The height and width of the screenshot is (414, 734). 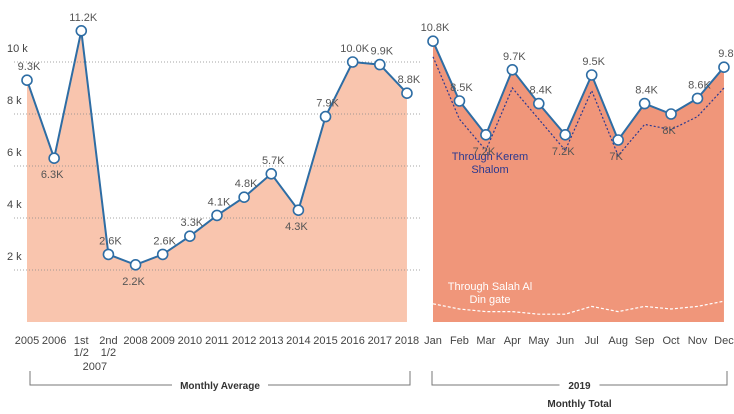 I want to click on x-tick-label: 2015, so click(x=325, y=341).